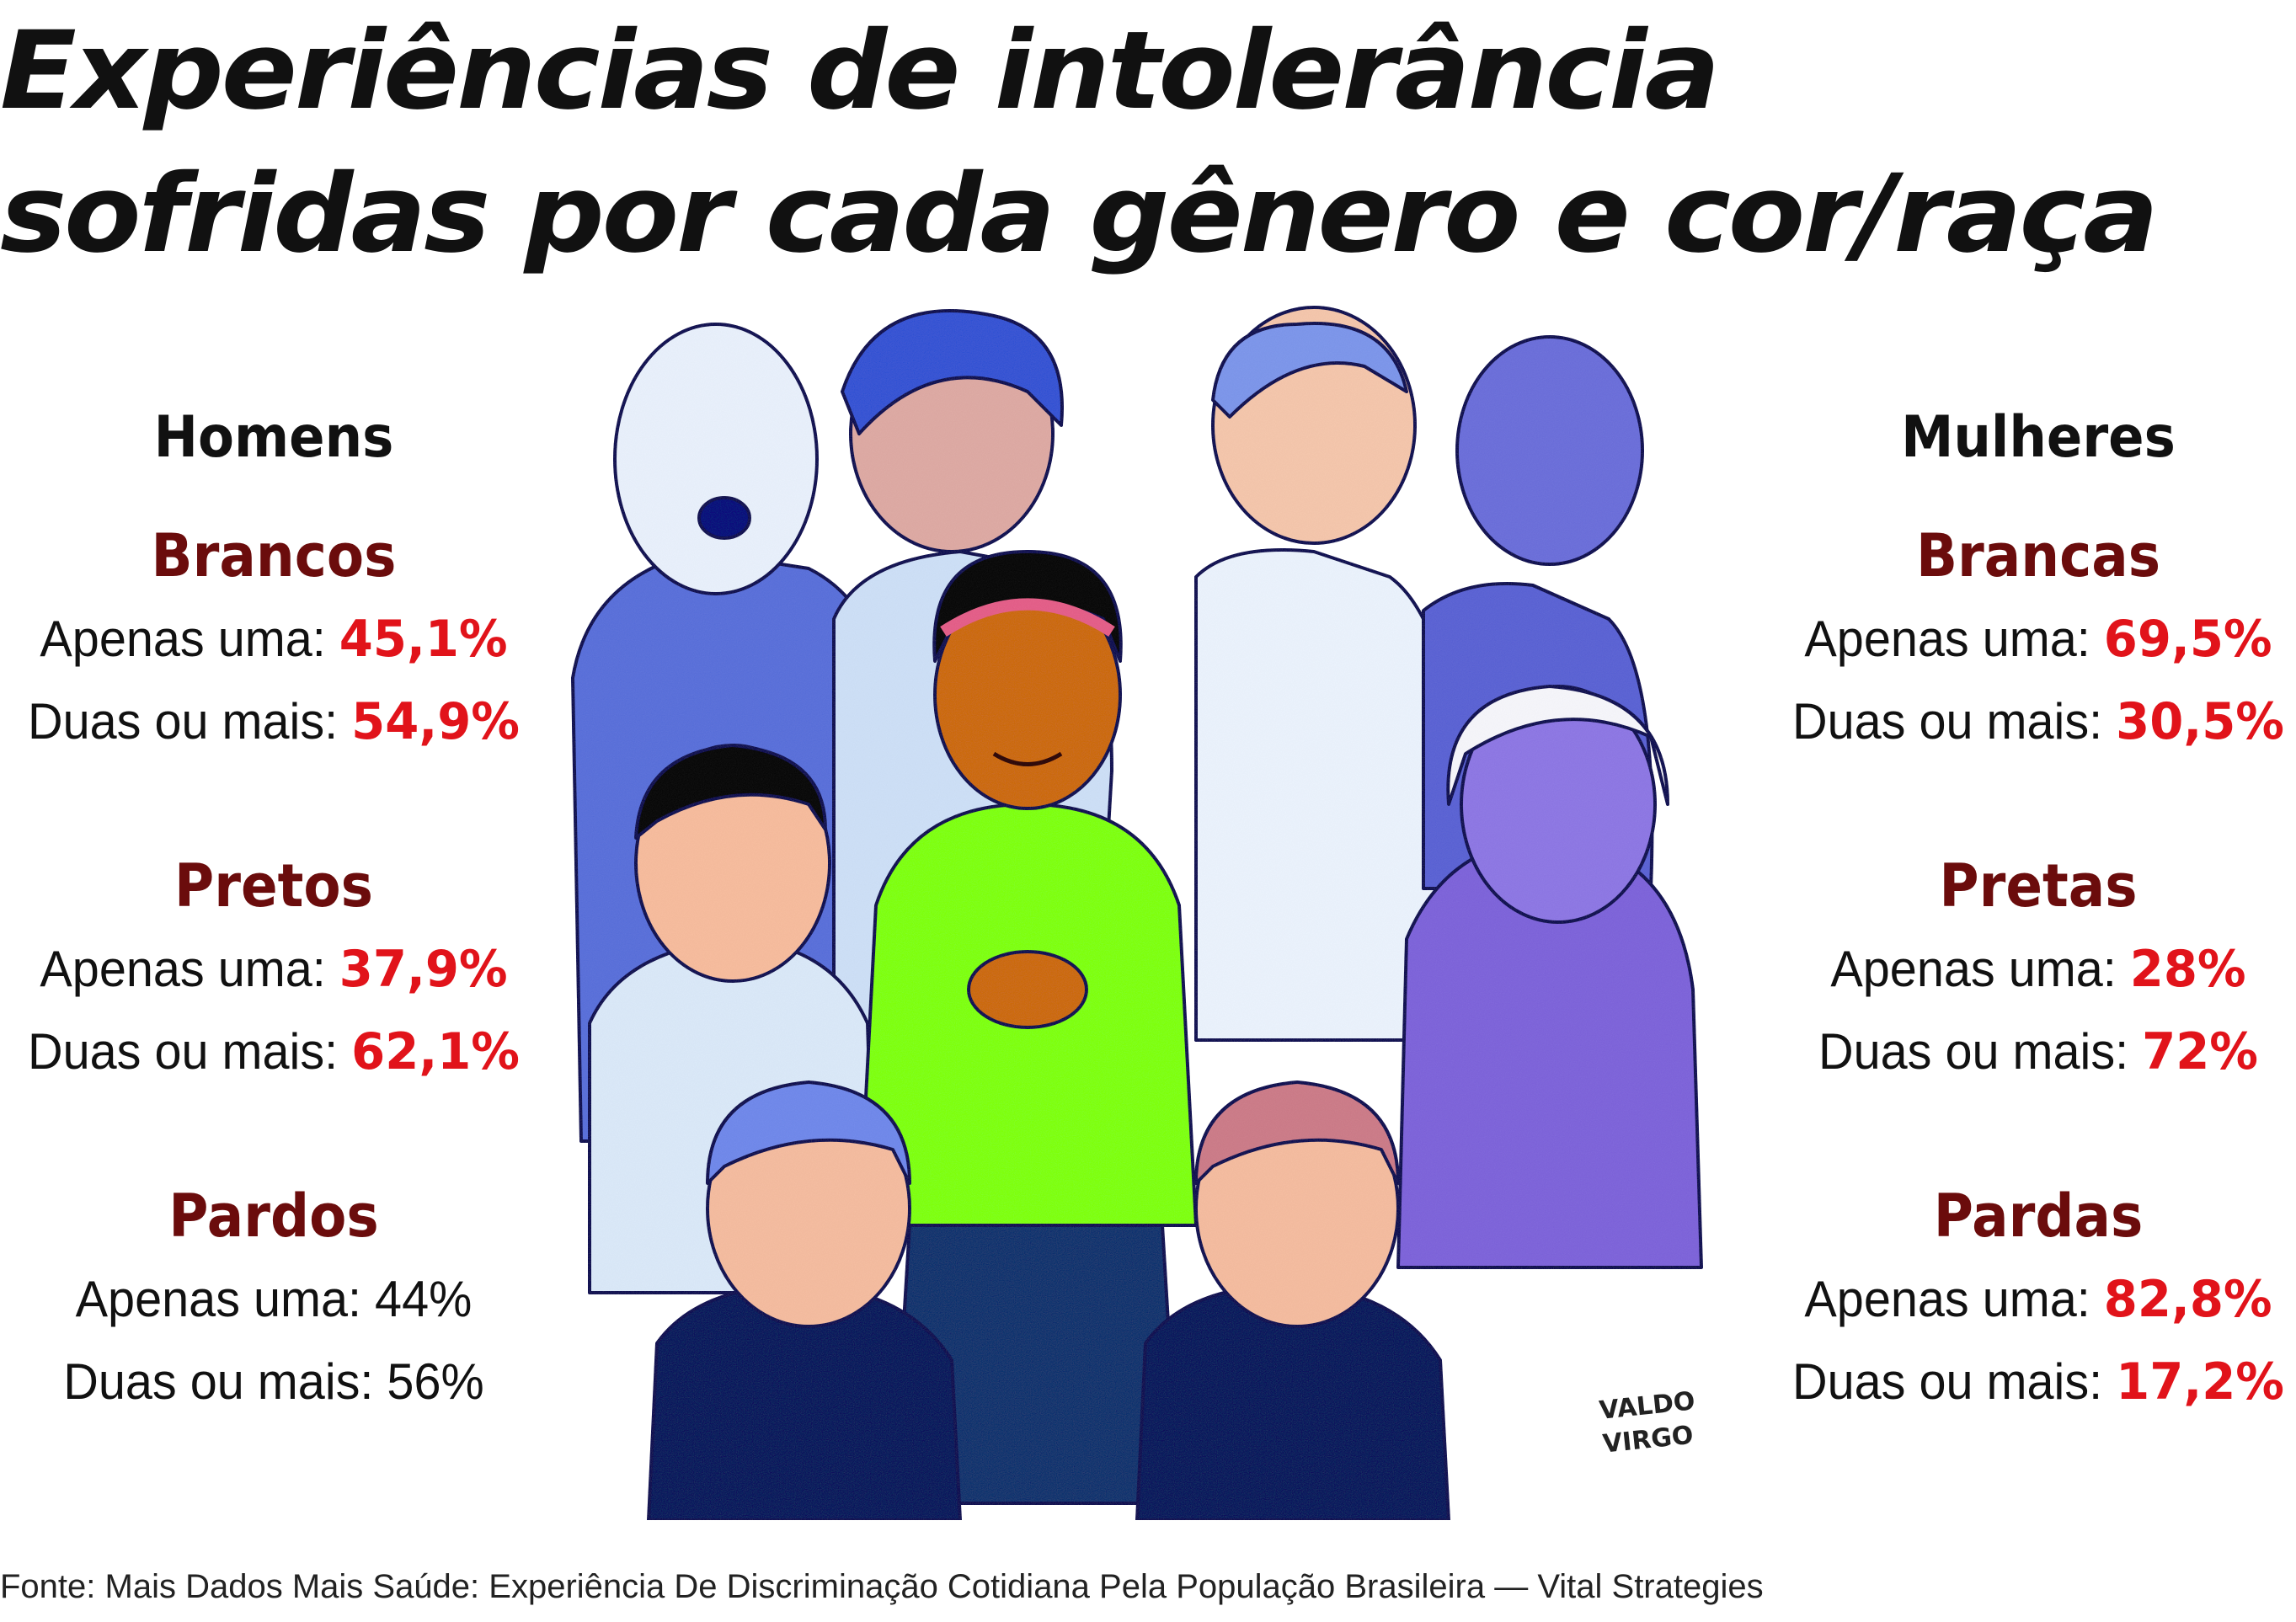 The width and height of the screenshot is (2296, 1622). I want to click on stat-row-two: Duas ou mais: 54,9%, so click(274, 721).